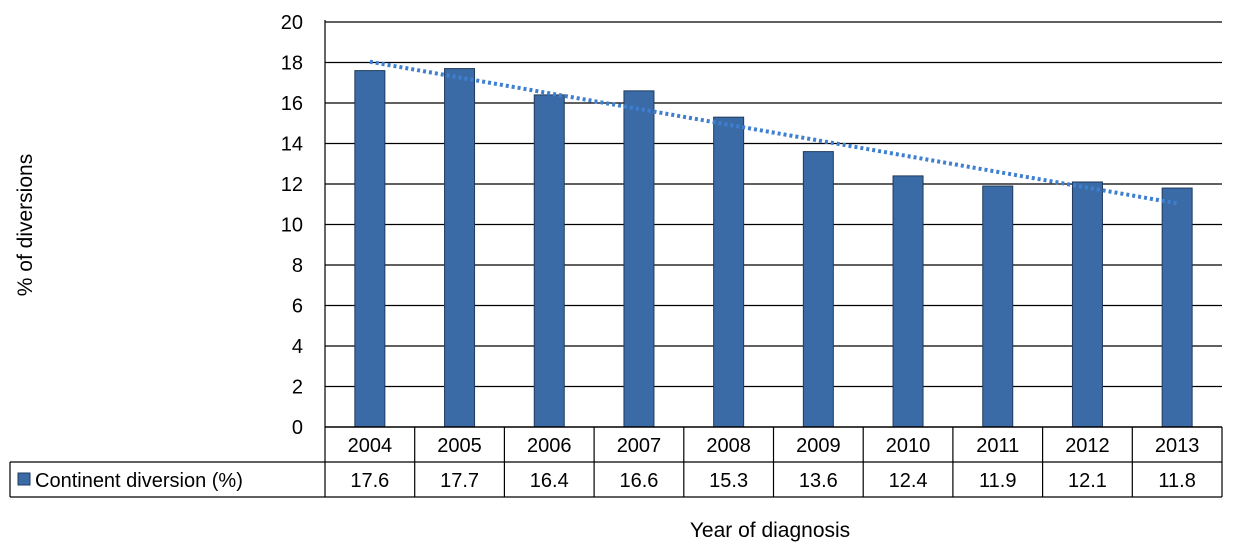 The height and width of the screenshot is (544, 1234). Describe the element at coordinates (549, 481) in the screenshot. I see `data-label: 16.4` at that location.